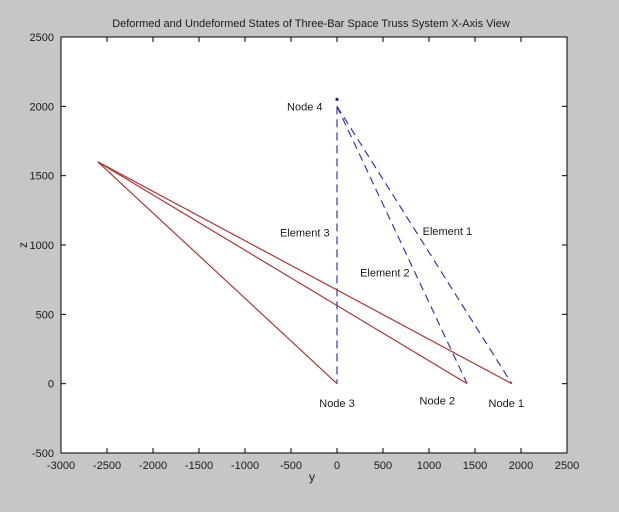 The width and height of the screenshot is (619, 512). What do you see at coordinates (567, 466) in the screenshot?
I see `x-tick-label: 2500` at bounding box center [567, 466].